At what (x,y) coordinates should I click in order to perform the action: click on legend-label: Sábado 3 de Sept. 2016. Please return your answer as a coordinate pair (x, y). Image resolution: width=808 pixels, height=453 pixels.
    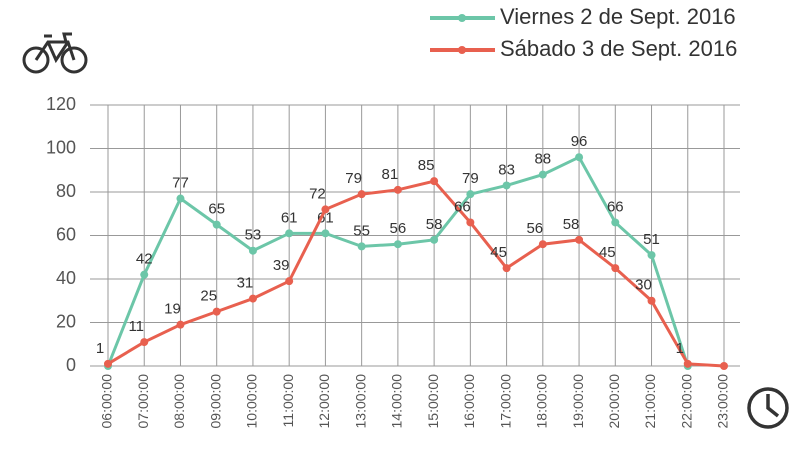
    Looking at the image, I should click on (618, 48).